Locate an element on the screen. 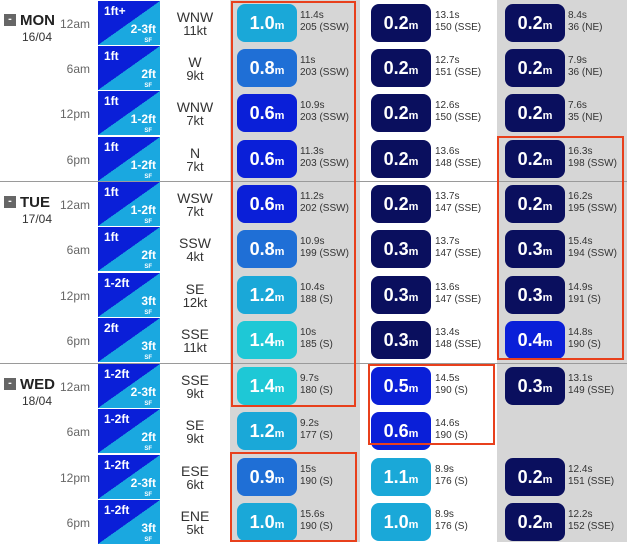  swell-height-value: 1.0 is located at coordinates (262, 23).